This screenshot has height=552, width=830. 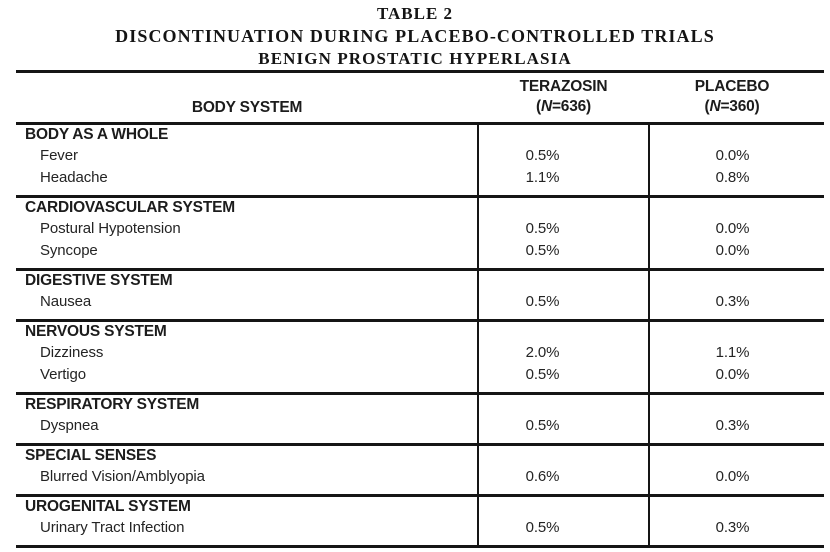 What do you see at coordinates (247, 330) in the screenshot?
I see `group-label: NERVOUS SYSTEM` at bounding box center [247, 330].